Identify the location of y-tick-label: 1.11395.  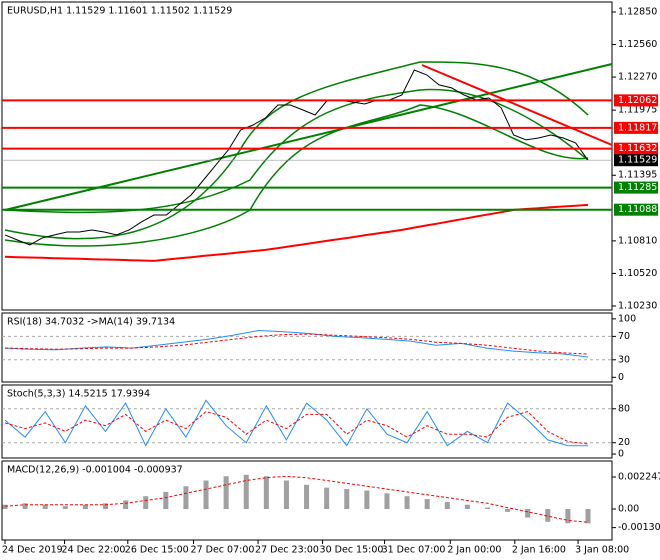
(637, 175).